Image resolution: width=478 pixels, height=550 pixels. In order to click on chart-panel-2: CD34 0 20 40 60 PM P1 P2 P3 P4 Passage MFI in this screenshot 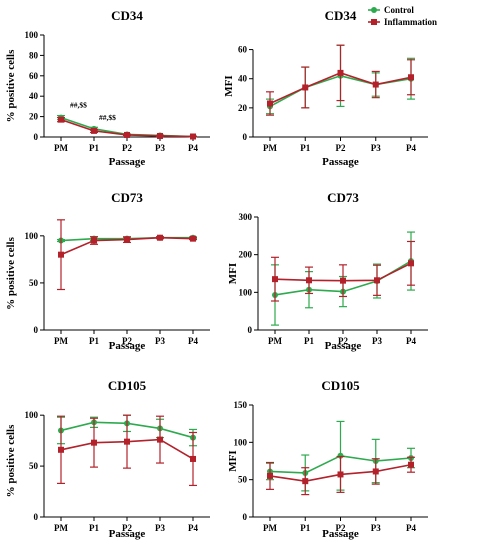, I will do `click(325, 88)`.